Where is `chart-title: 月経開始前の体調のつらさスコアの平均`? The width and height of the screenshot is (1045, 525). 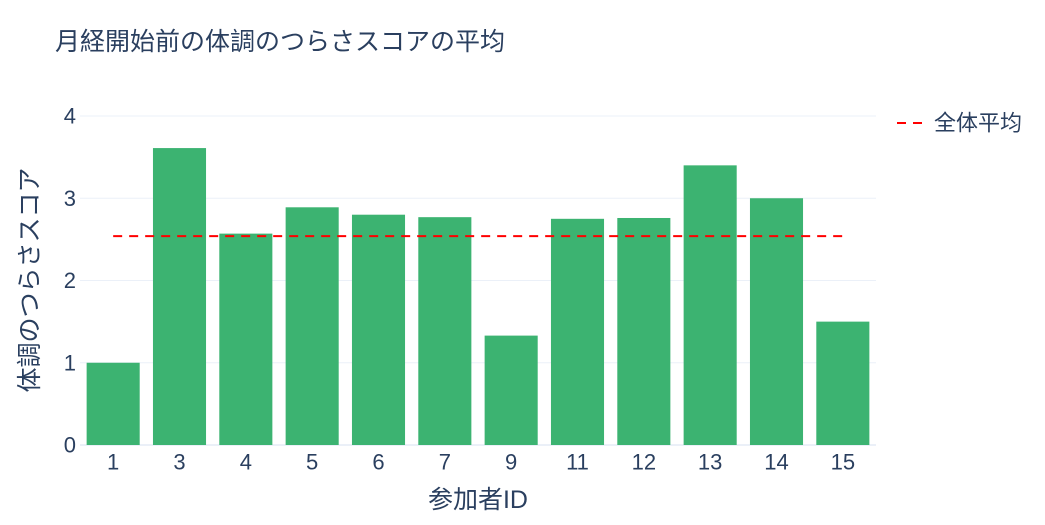
chart-title: 月経開始前の体調のつらさスコアの平均 is located at coordinates (280, 42).